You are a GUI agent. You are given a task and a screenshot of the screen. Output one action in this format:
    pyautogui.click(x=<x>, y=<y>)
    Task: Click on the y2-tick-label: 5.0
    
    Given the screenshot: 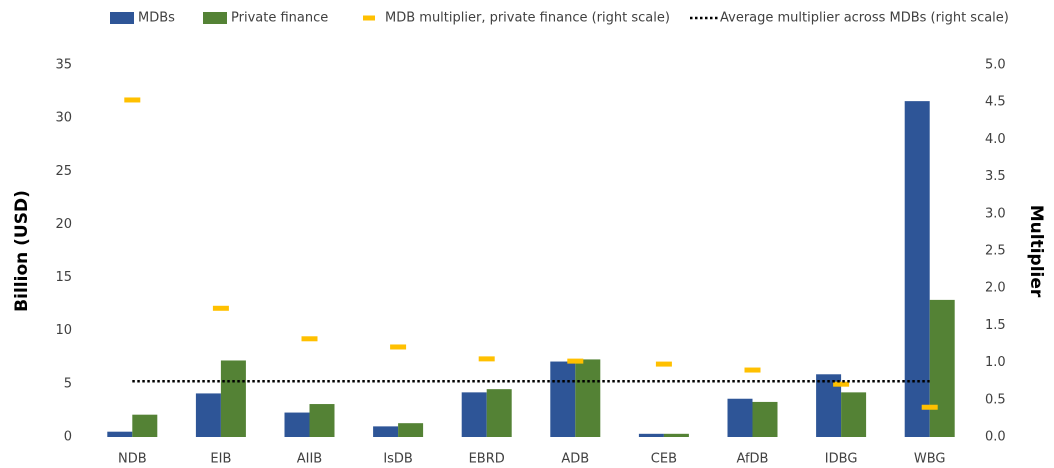 What is the action you would take?
    pyautogui.click(x=995, y=65)
    